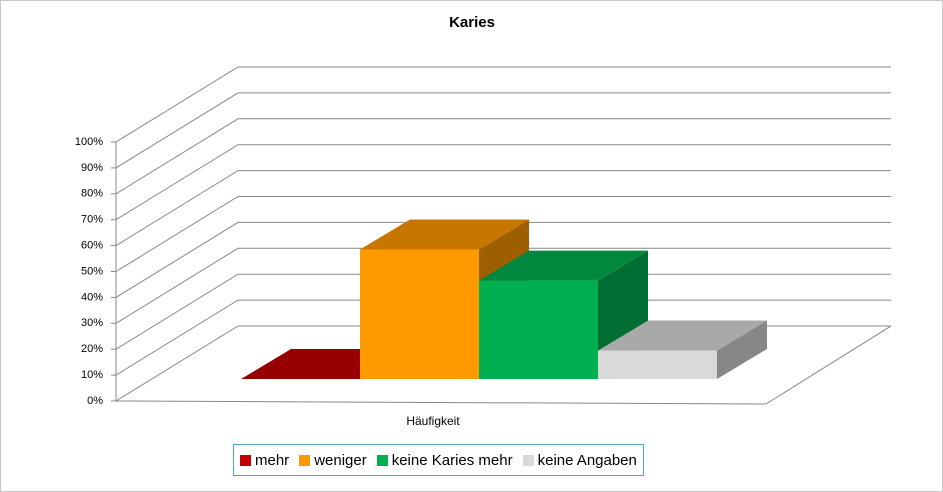  What do you see at coordinates (92, 323) in the screenshot?
I see `y-tick-label: 30%` at bounding box center [92, 323].